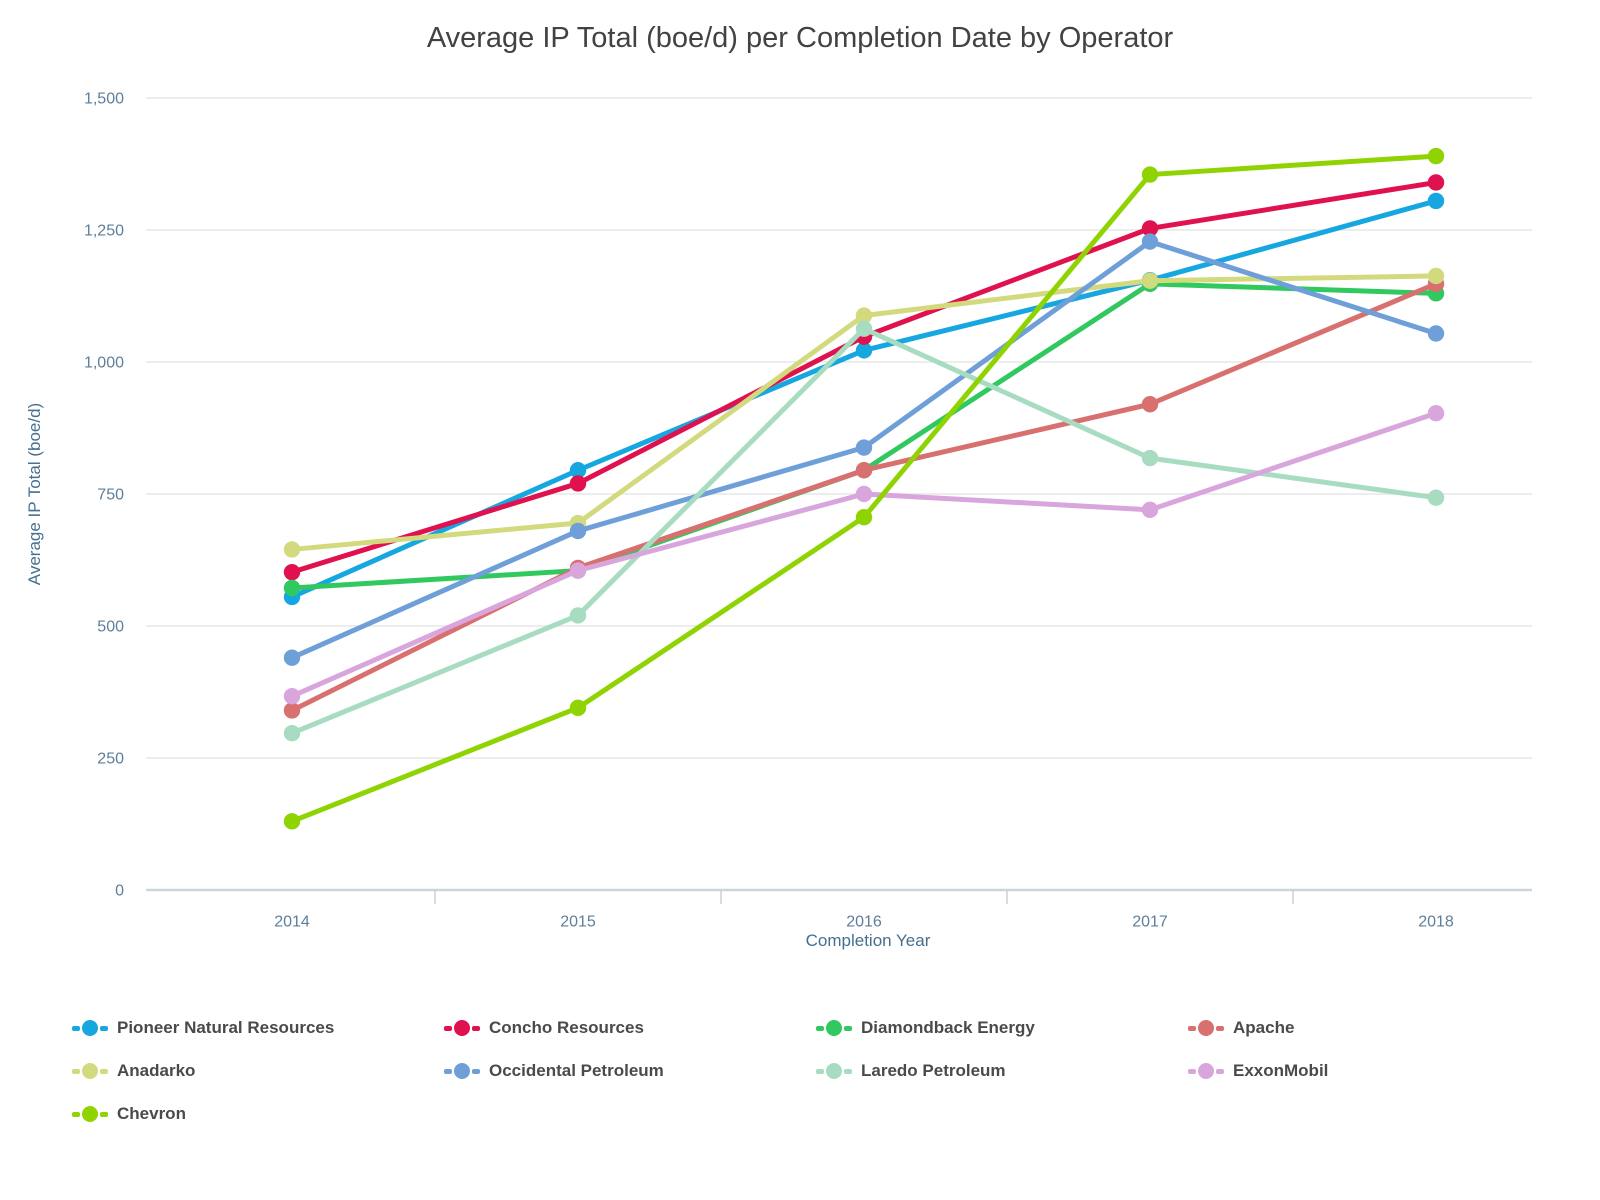  I want to click on data-point-chevron-2017, so click(1150, 174).